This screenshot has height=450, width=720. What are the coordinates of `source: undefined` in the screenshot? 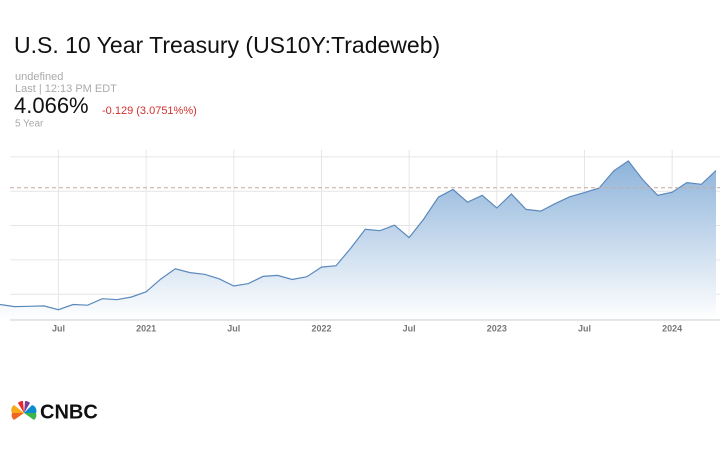 It's located at (39, 77).